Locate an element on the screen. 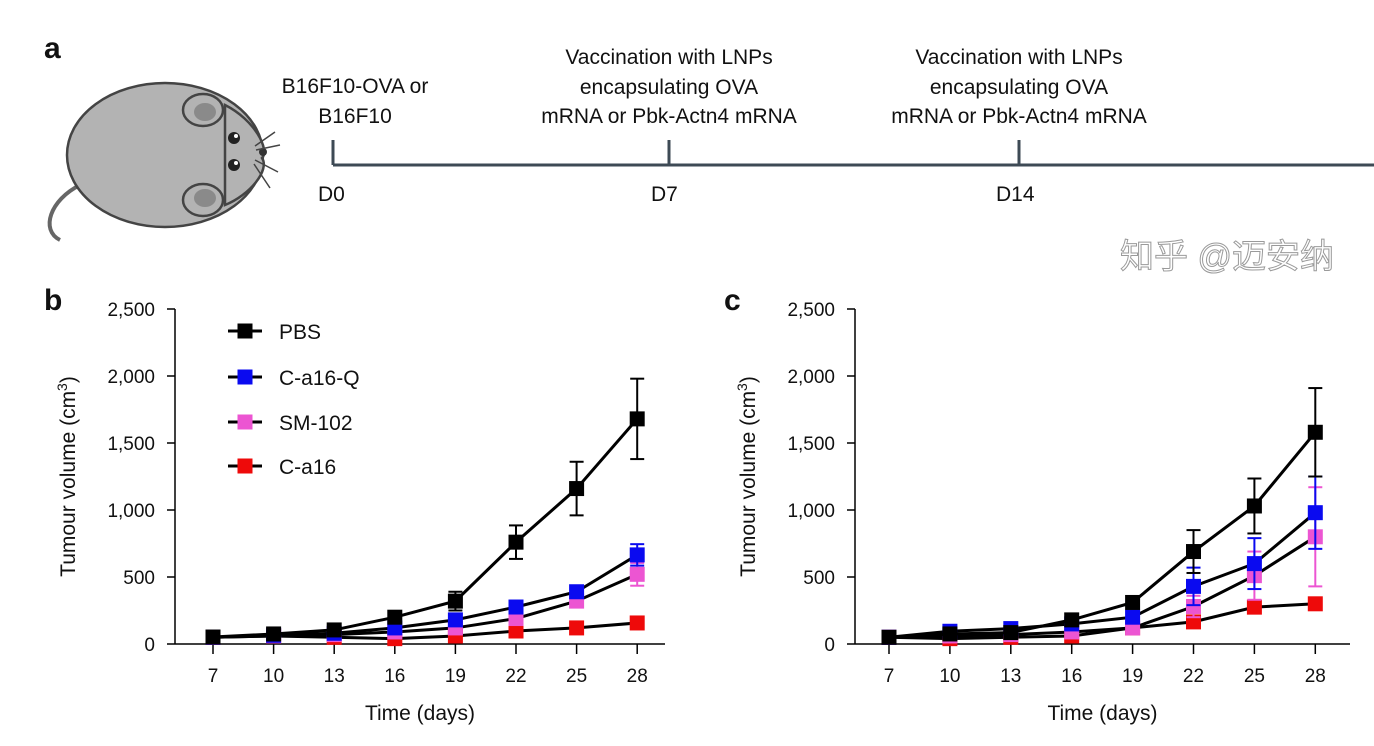 Image resolution: width=1374 pixels, height=746 pixels. y-tick-label: 1,500 is located at coordinates (131, 444).